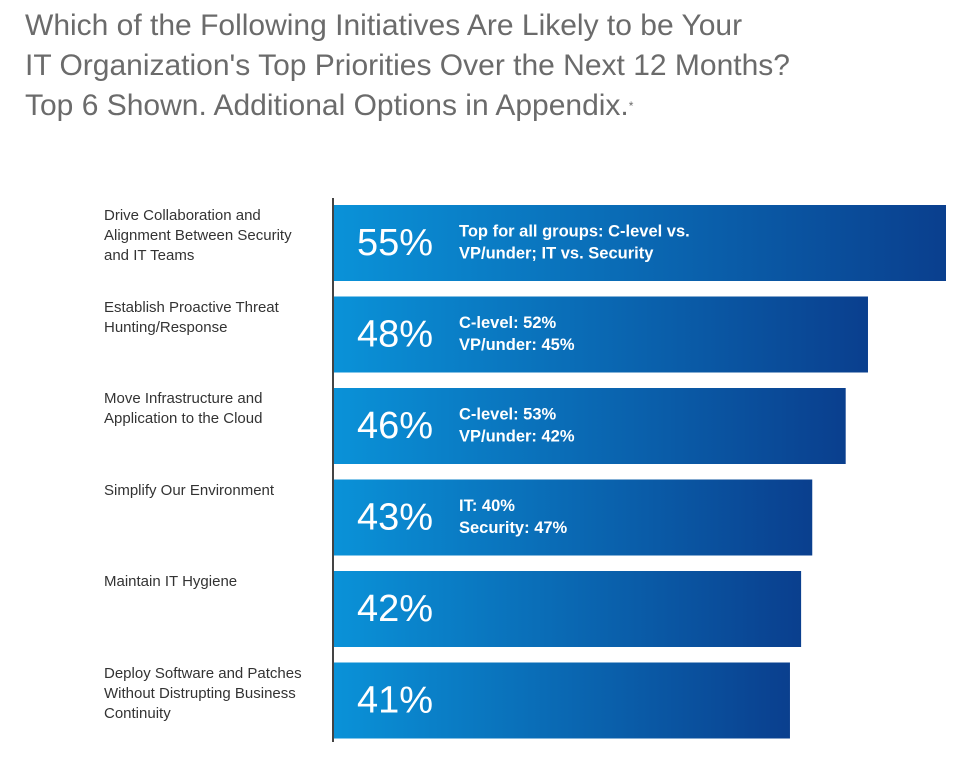 This screenshot has width=974, height=760. What do you see at coordinates (513, 528) in the screenshot?
I see `annotation: Security: 47%` at bounding box center [513, 528].